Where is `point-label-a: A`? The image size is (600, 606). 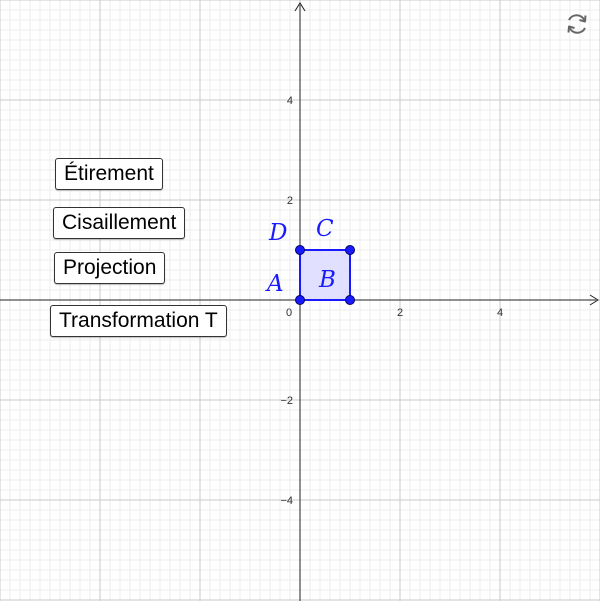
point-label-a: A is located at coordinates (274, 284).